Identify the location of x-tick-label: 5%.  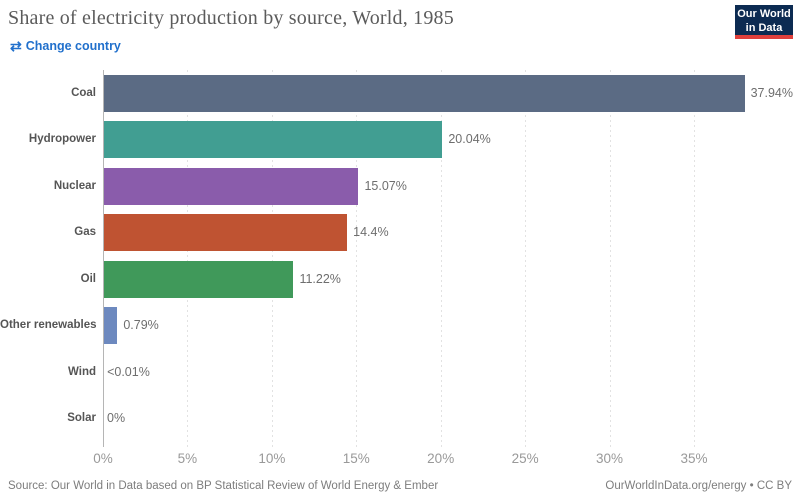
(187, 458).